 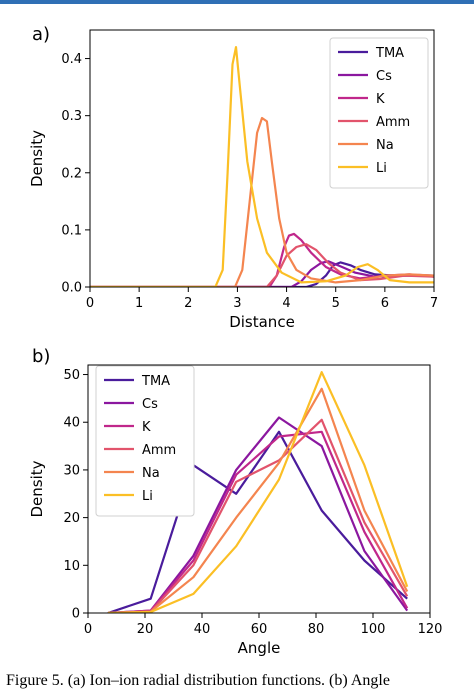 What do you see at coordinates (71, 230) in the screenshot?
I see `y-tick-label: 0.1` at bounding box center [71, 230].